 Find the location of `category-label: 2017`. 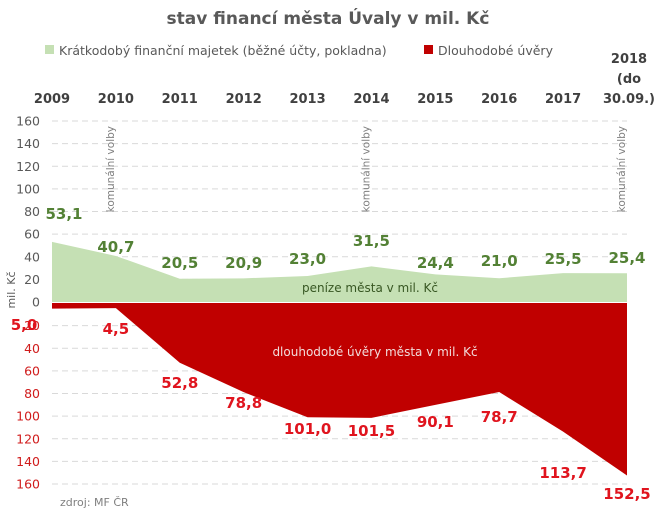

category-label: 2017 is located at coordinates (563, 99).